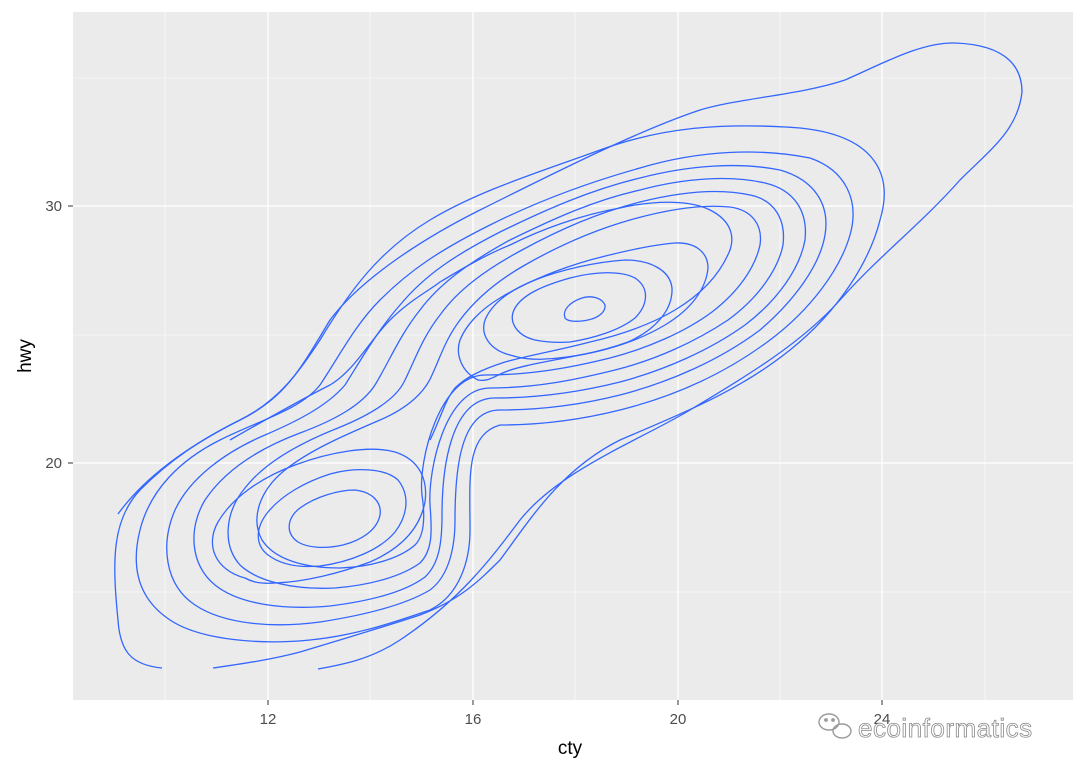  I want to click on x-tick-label: 20, so click(678, 719).